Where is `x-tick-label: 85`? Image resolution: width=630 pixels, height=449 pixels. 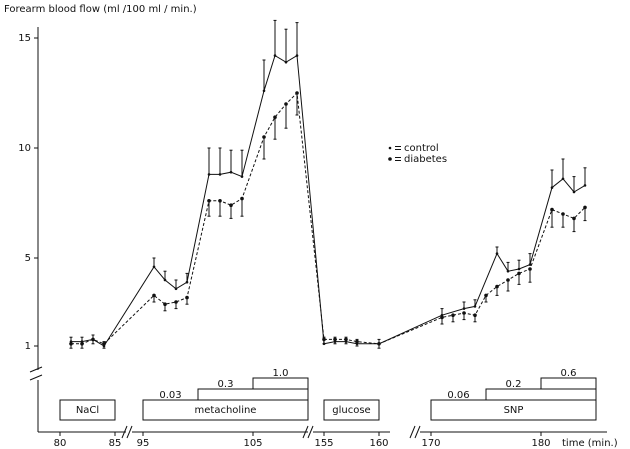
x-tick-label: 85 is located at coordinates (115, 443).